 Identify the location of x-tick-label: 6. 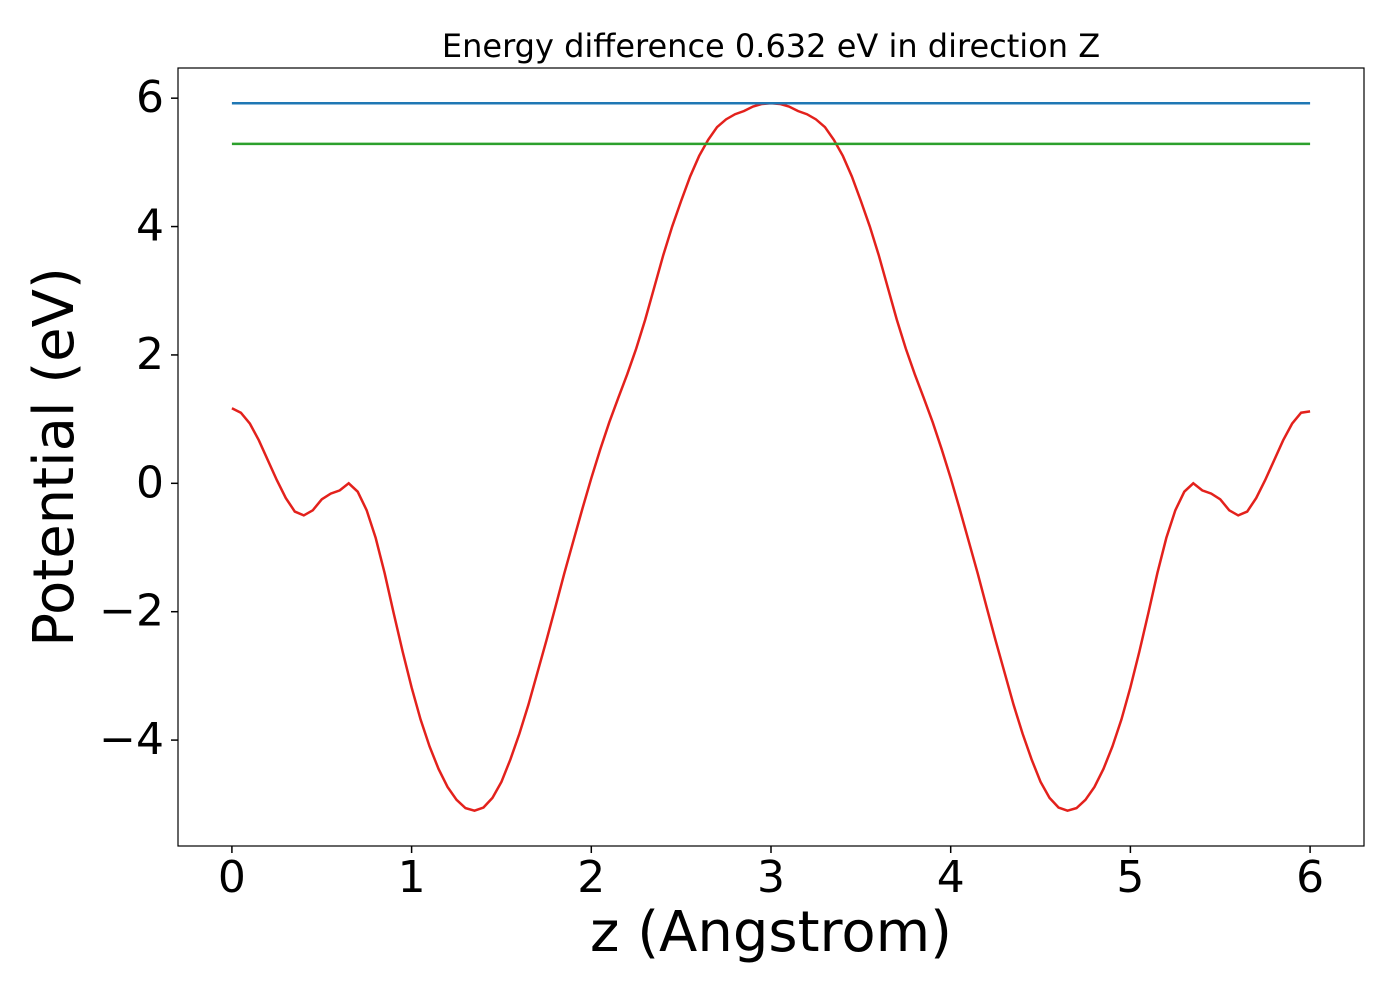
(1310, 877).